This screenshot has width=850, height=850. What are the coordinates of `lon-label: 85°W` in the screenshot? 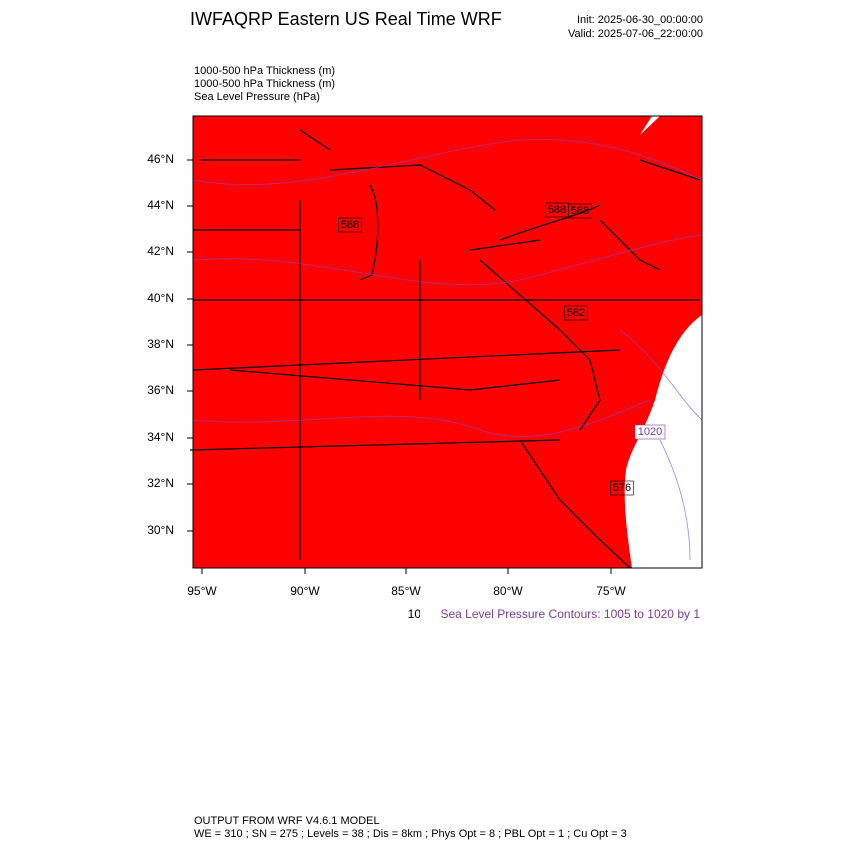 It's located at (406, 591).